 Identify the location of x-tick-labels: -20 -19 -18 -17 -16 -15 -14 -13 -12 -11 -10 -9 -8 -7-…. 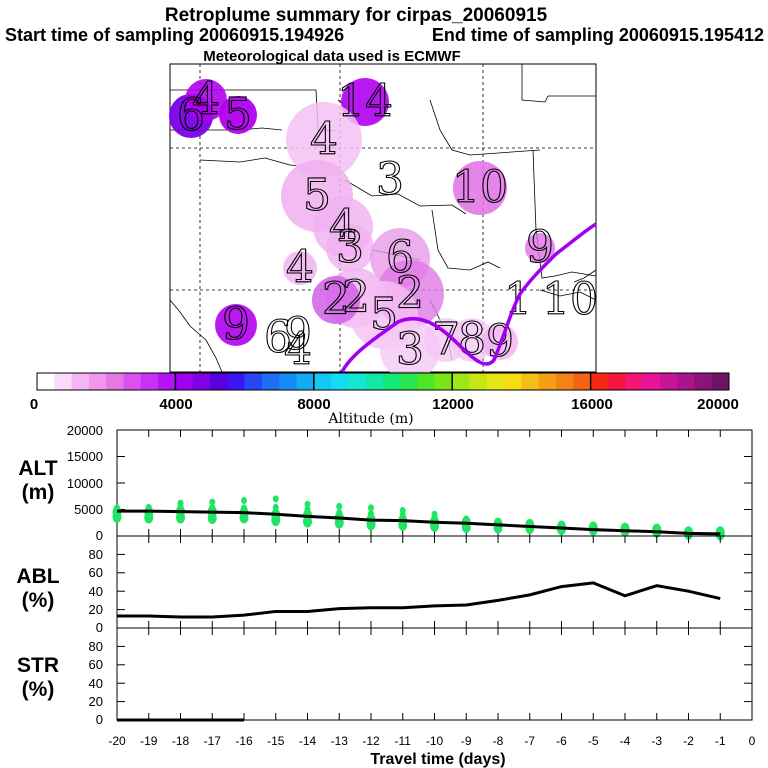
(431, 741).